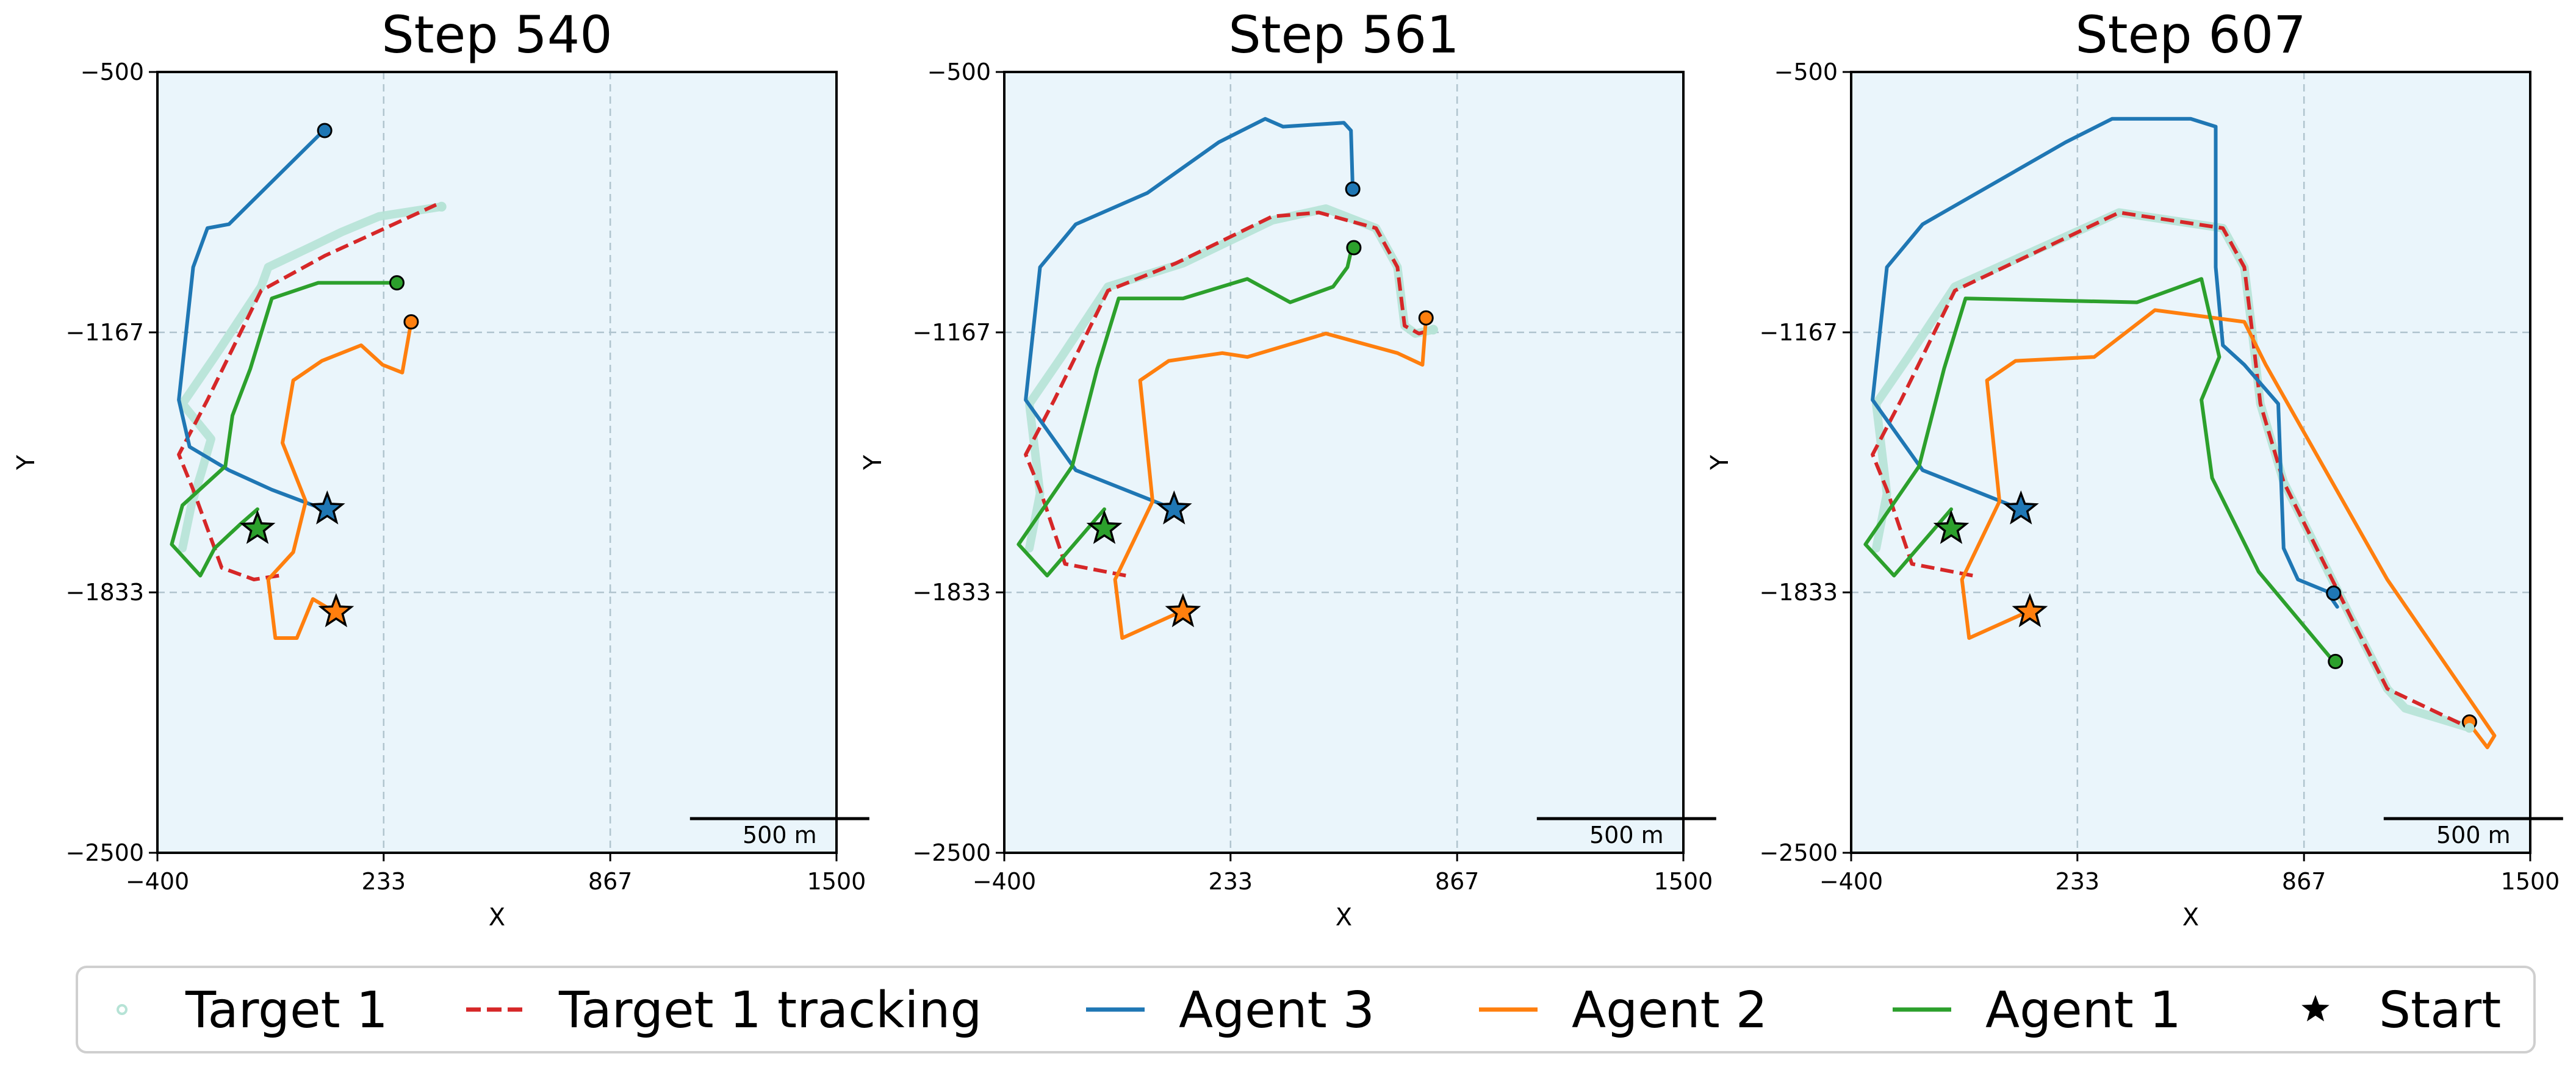 Image resolution: width=2576 pixels, height=1073 pixels. I want to click on legend-label: Agent 1, so click(2083, 1010).